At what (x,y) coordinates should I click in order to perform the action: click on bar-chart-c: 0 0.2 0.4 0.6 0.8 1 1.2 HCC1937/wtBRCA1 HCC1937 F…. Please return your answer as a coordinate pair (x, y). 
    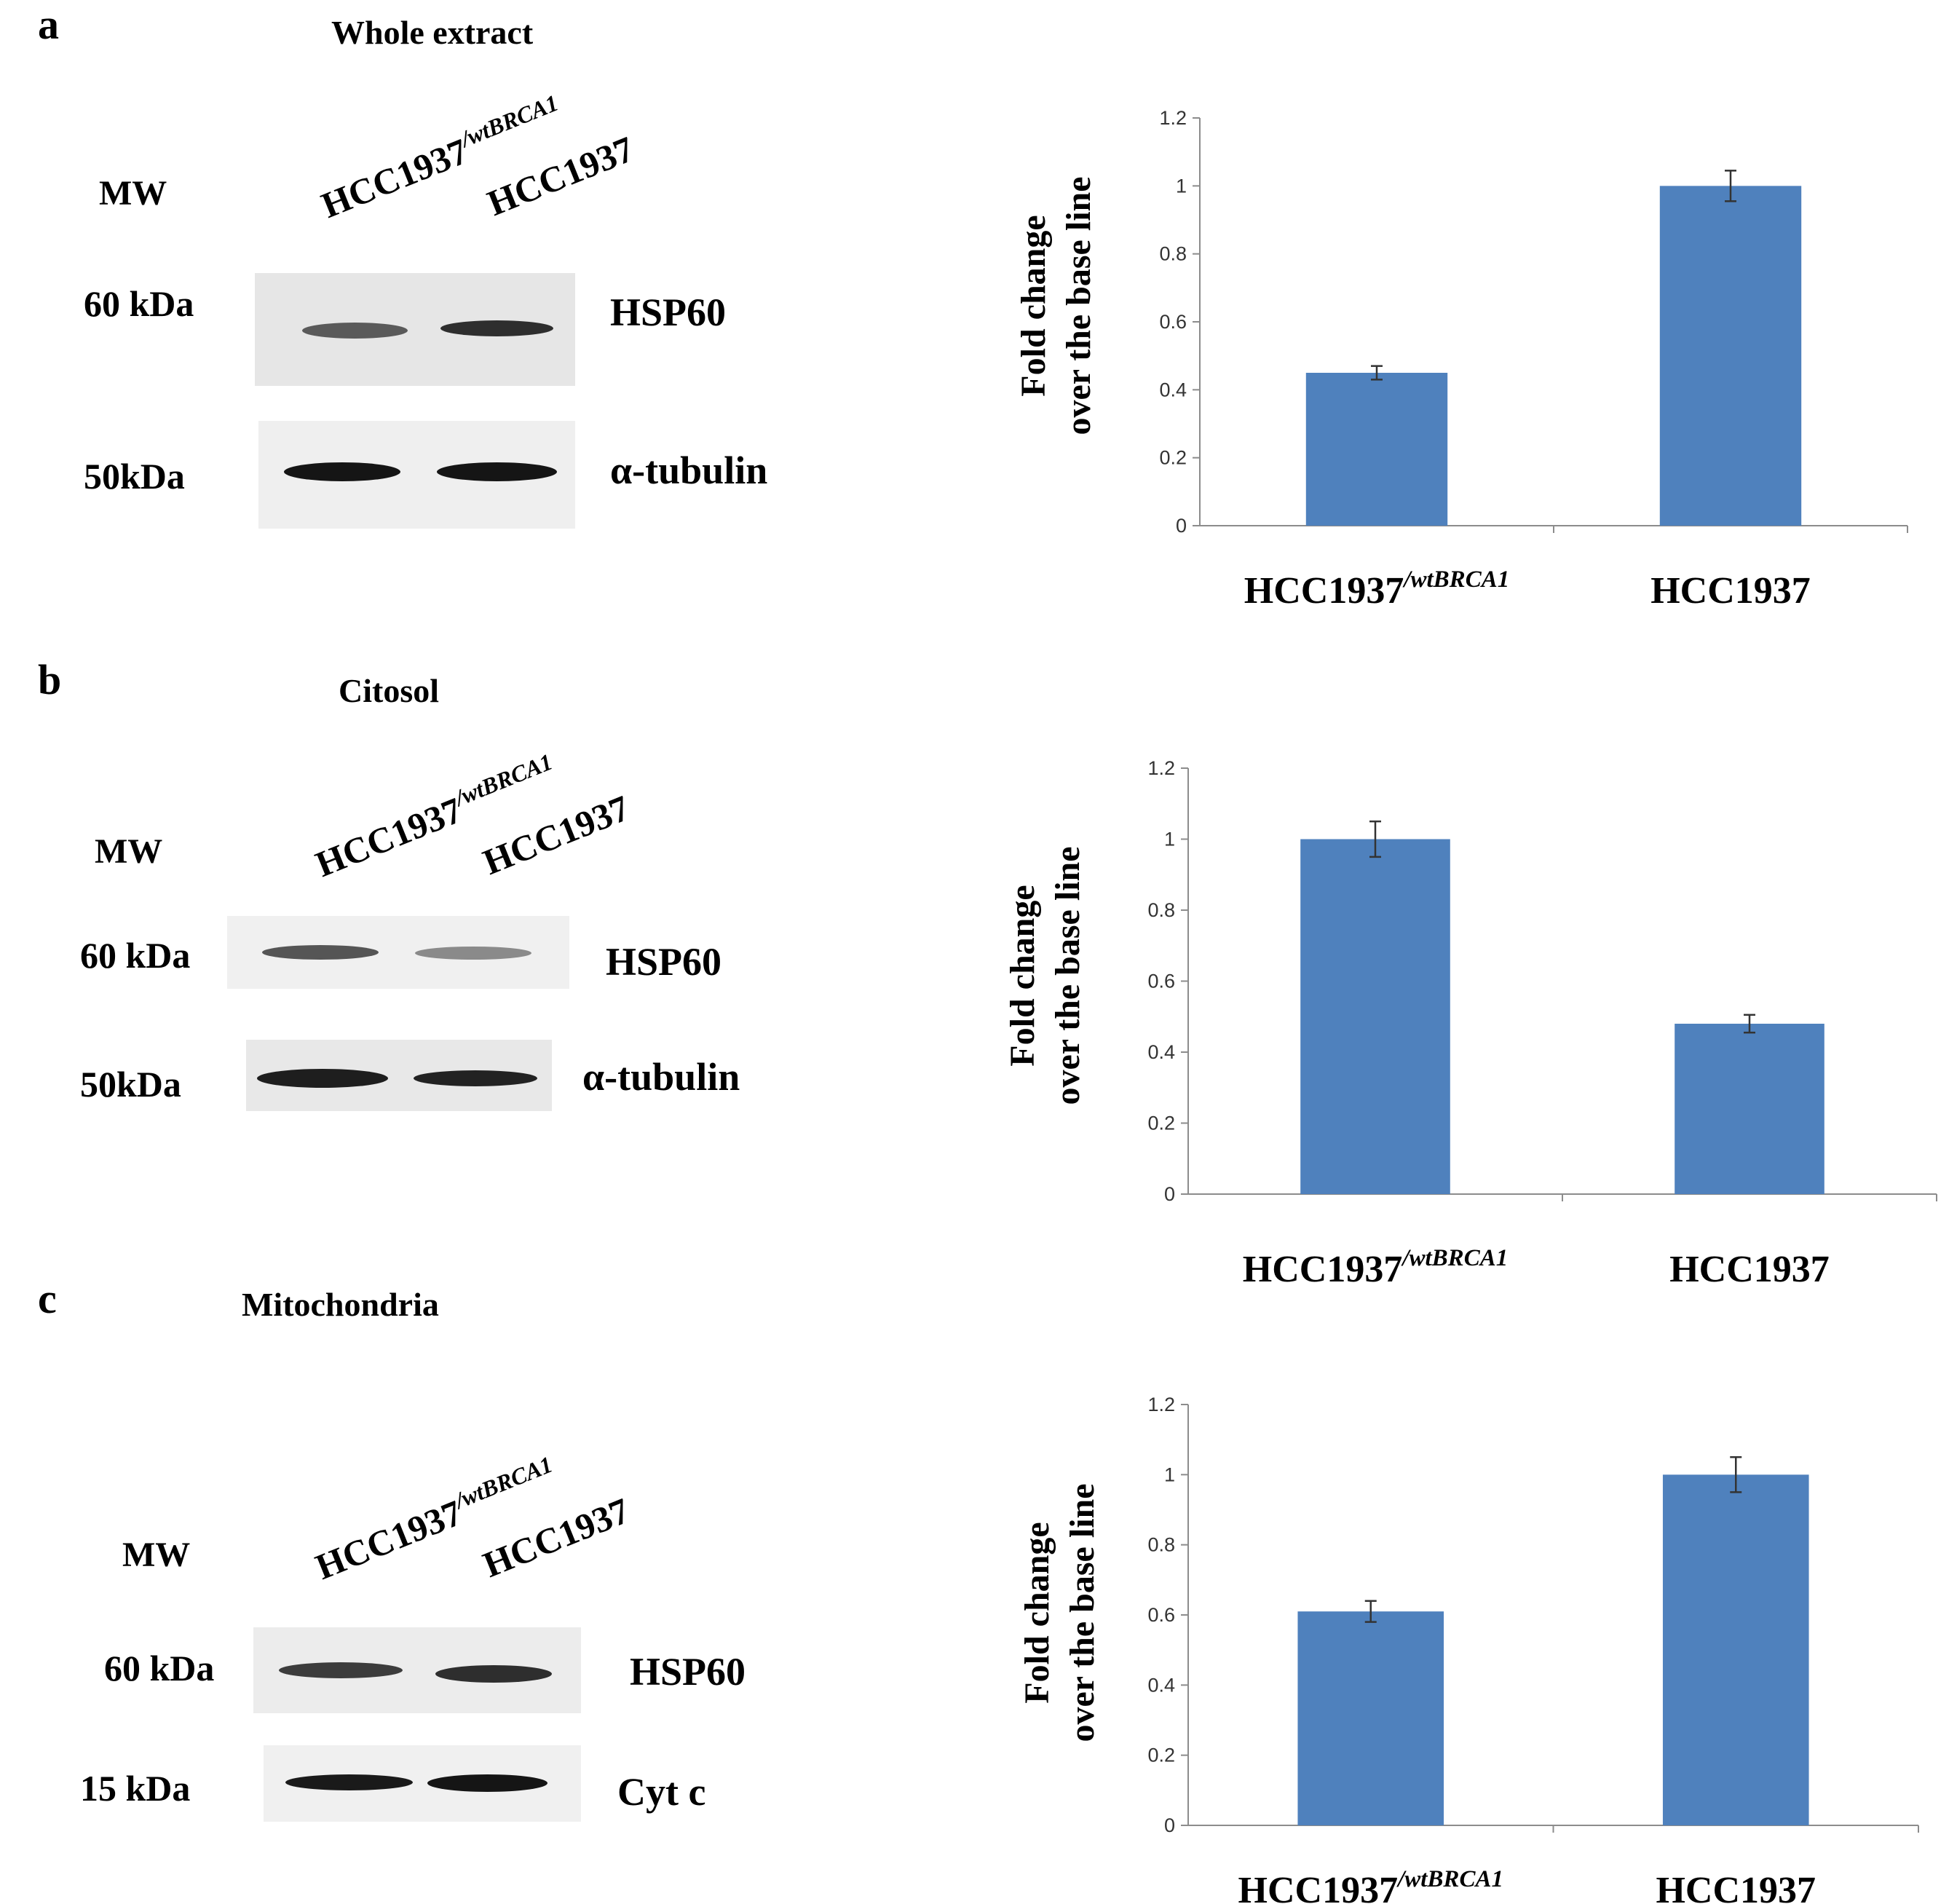
    Looking at the image, I should click on (1468, 1649).